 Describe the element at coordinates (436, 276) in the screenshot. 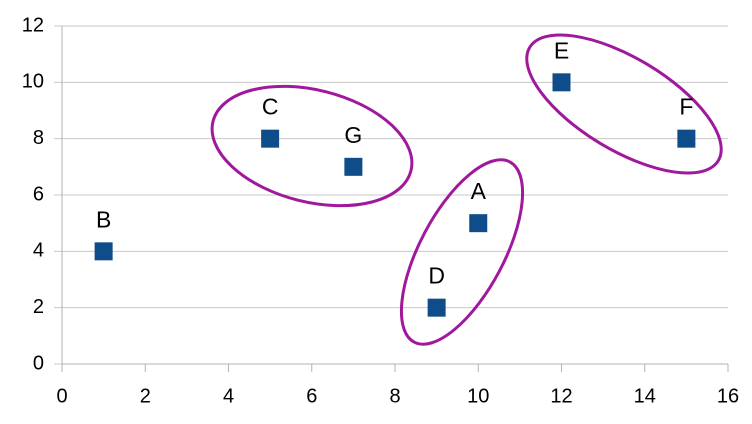

I see `point-label: D` at that location.